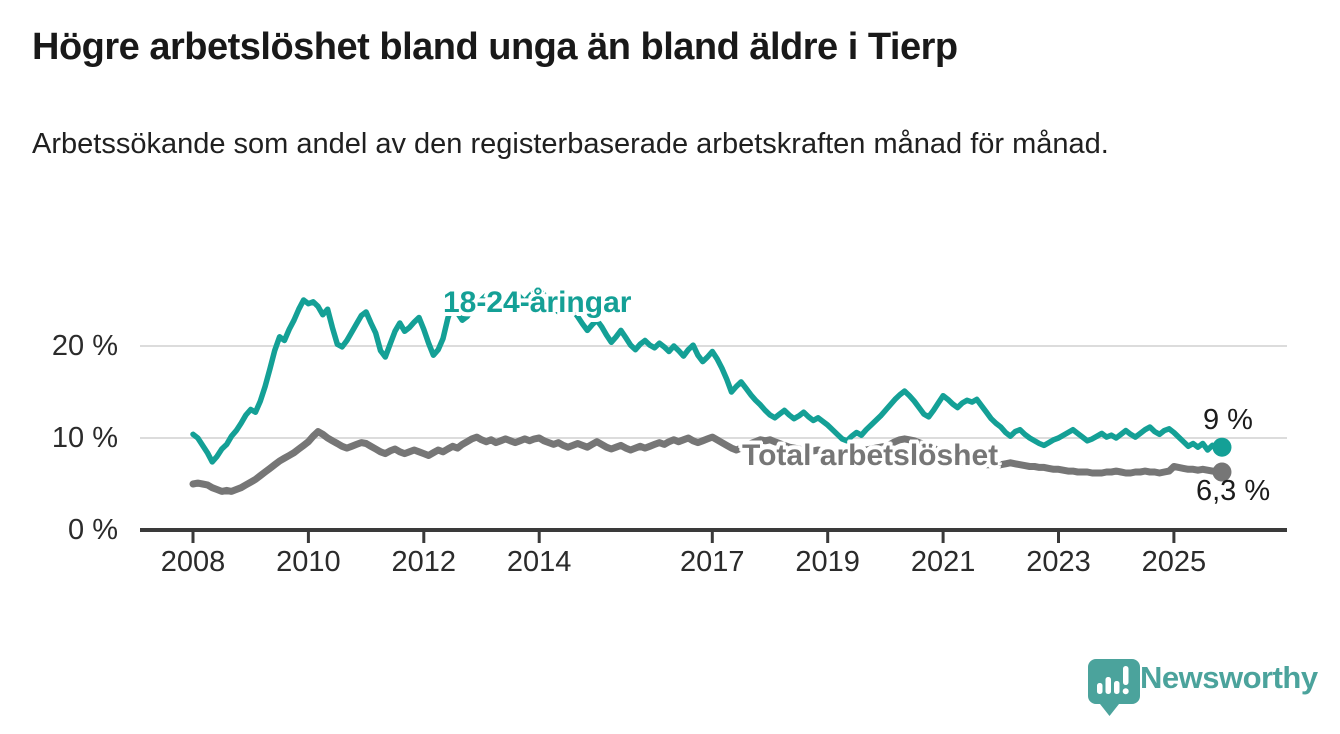 The height and width of the screenshot is (734, 1340). I want to click on y-axis-label-0: 0 %, so click(93, 530).